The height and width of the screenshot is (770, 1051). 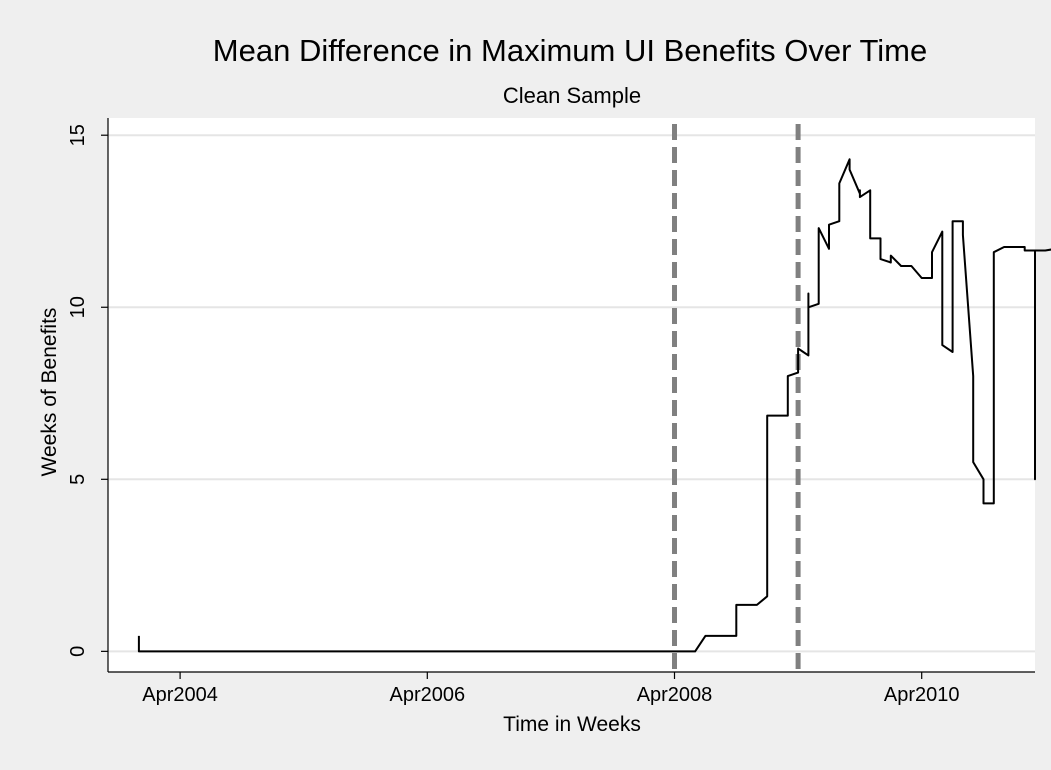 I want to click on y-tick-label-15: 15, so click(x=78, y=135).